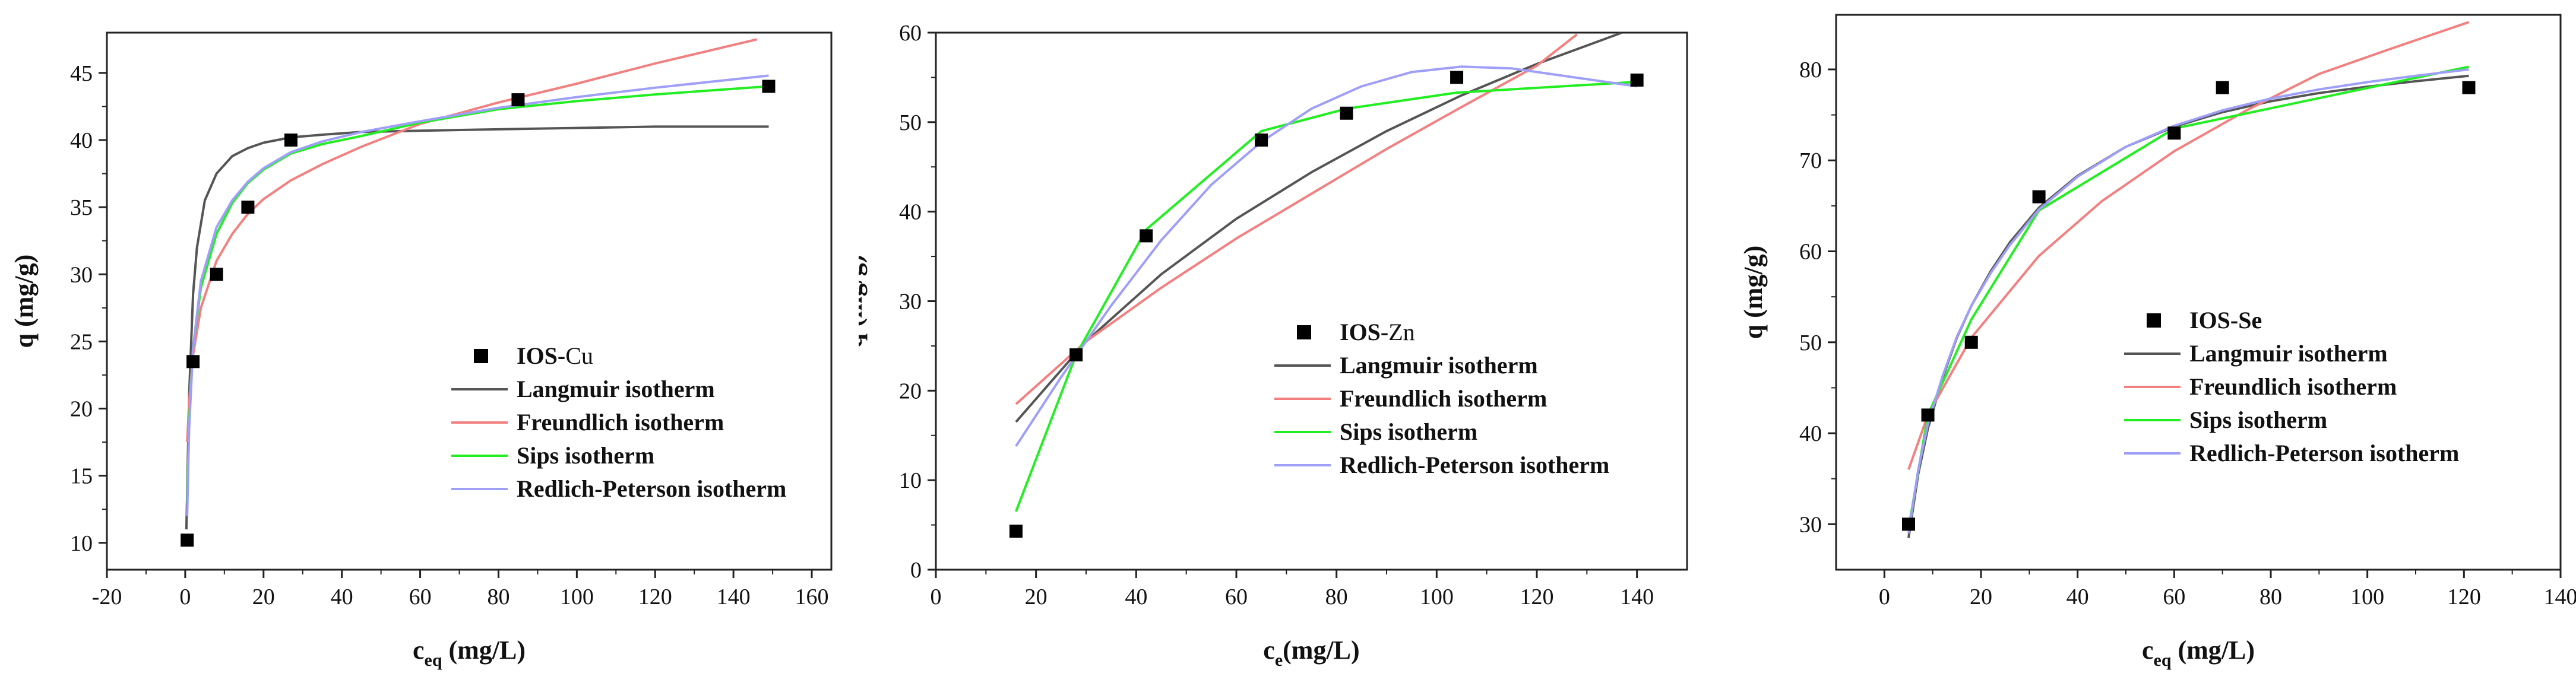 This screenshot has height=686, width=2576. Describe the element at coordinates (812, 597) in the screenshot. I see `x-tick-label: 160` at that location.